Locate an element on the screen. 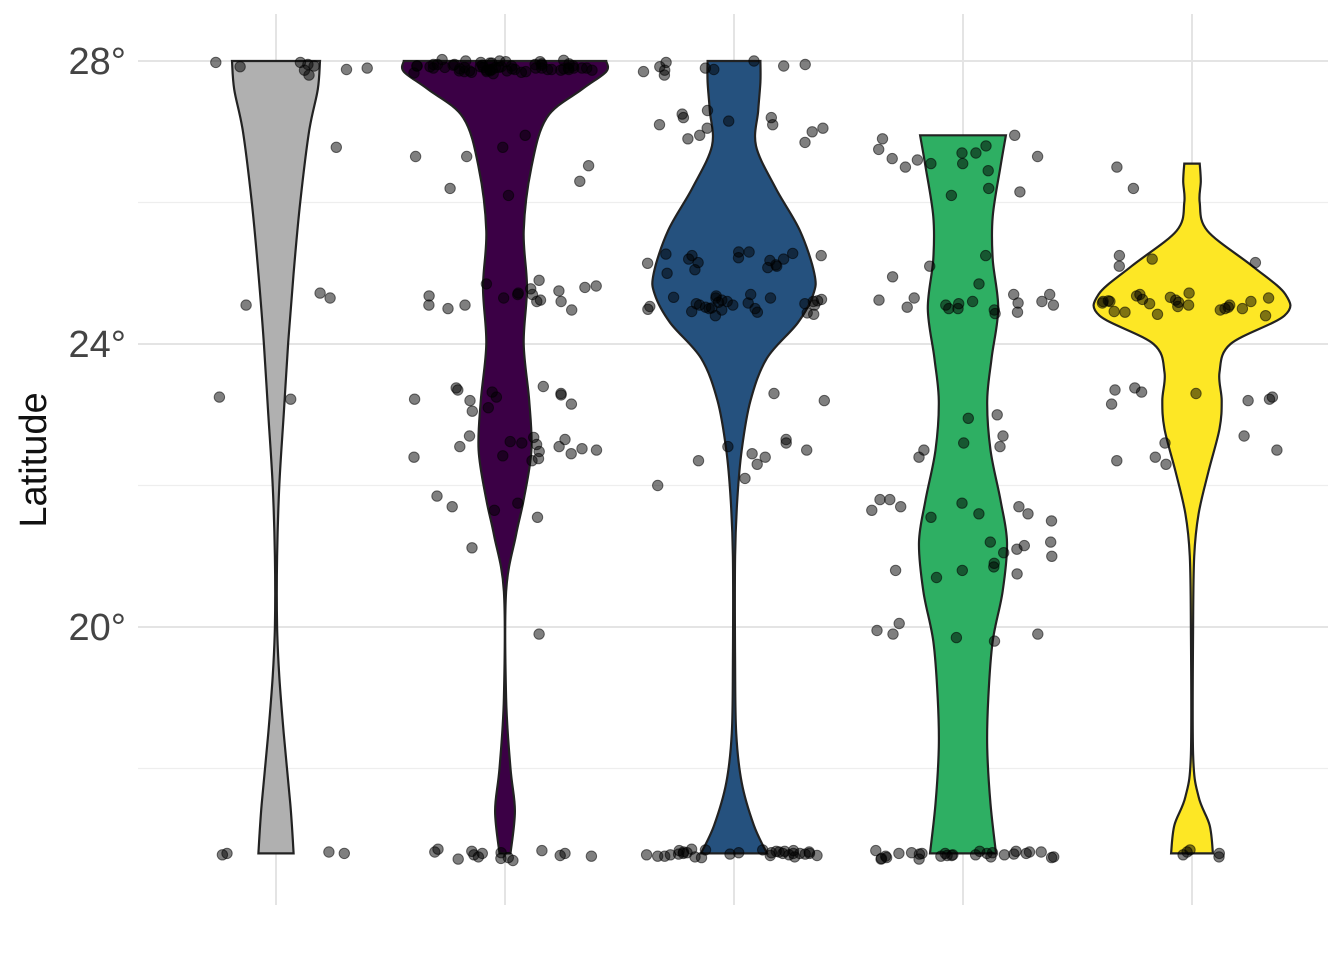 This screenshot has height=960, width=1344. y-tick-label: 28° is located at coordinates (97, 62).